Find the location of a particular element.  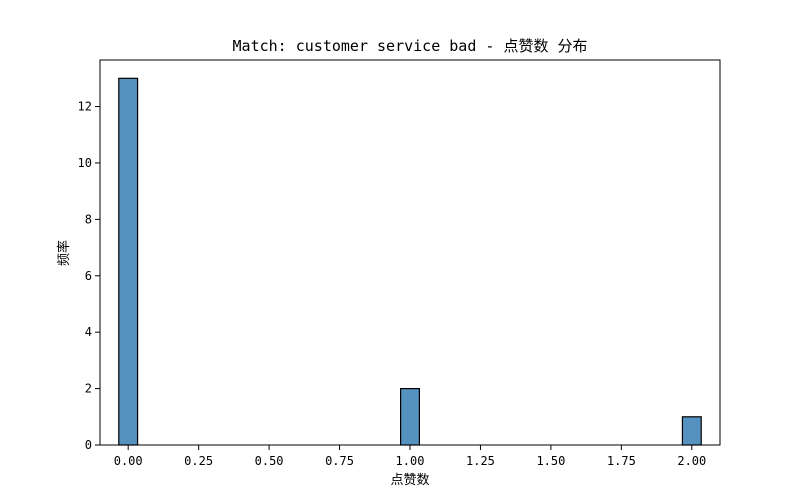

y-tick-label-3: 6 is located at coordinates (88, 276).